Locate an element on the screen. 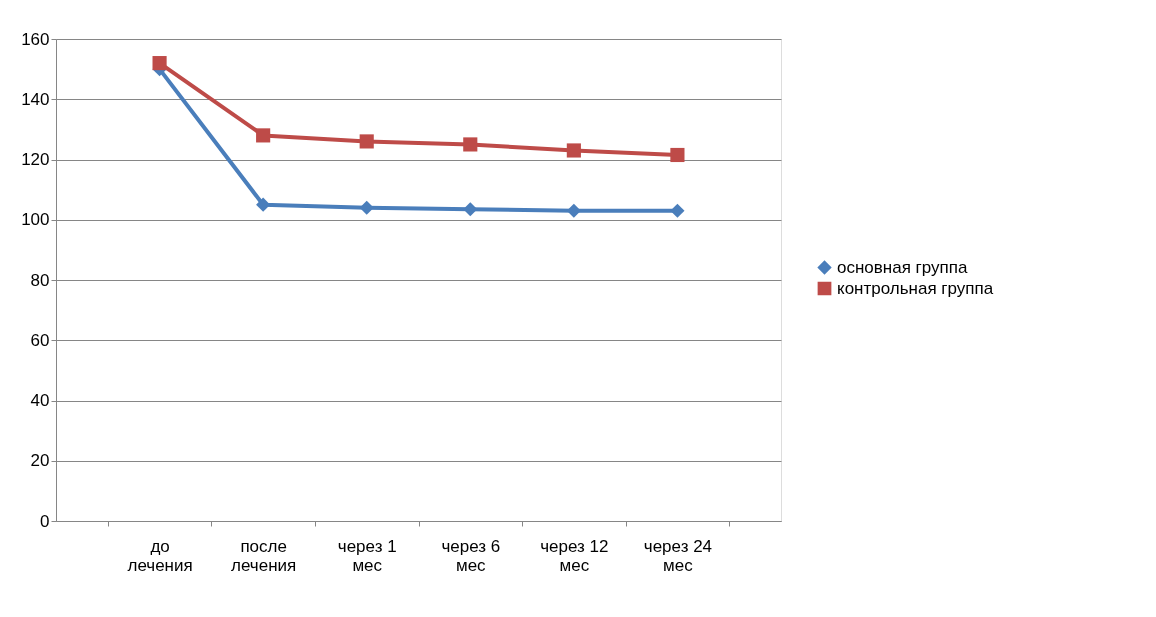 The width and height of the screenshot is (1156, 617). x-tick-label: через 12 мес is located at coordinates (574, 555).